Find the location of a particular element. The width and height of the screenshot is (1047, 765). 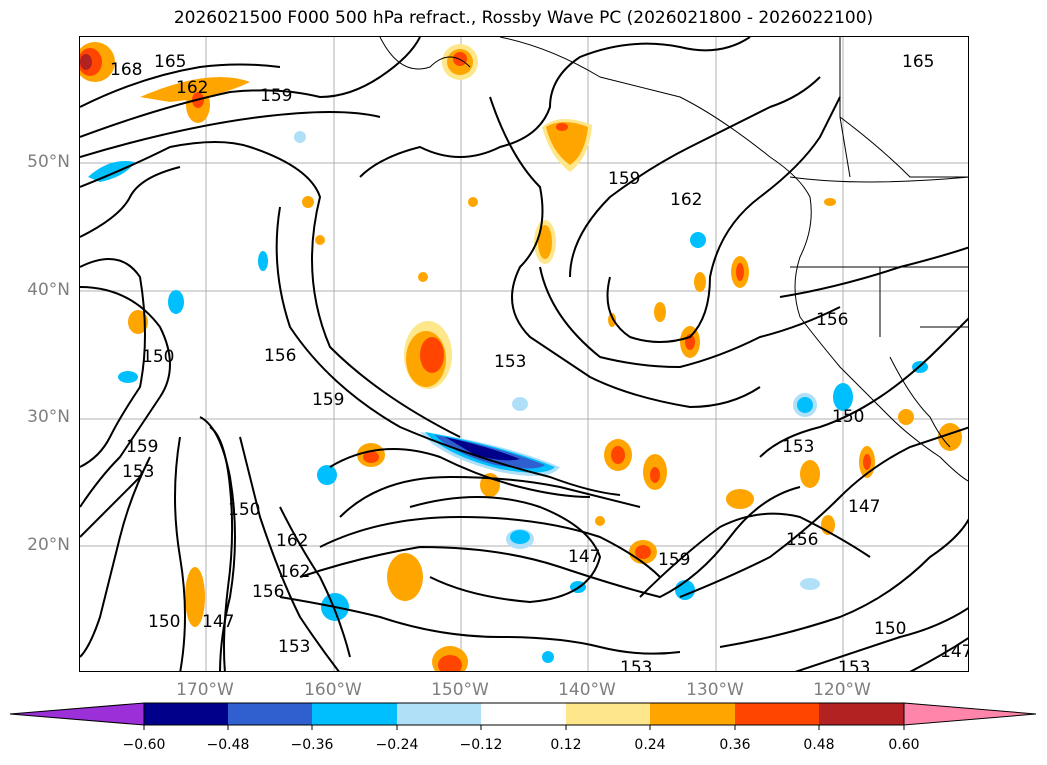

colorbar-tick-label: 0.60 is located at coordinates (904, 745).